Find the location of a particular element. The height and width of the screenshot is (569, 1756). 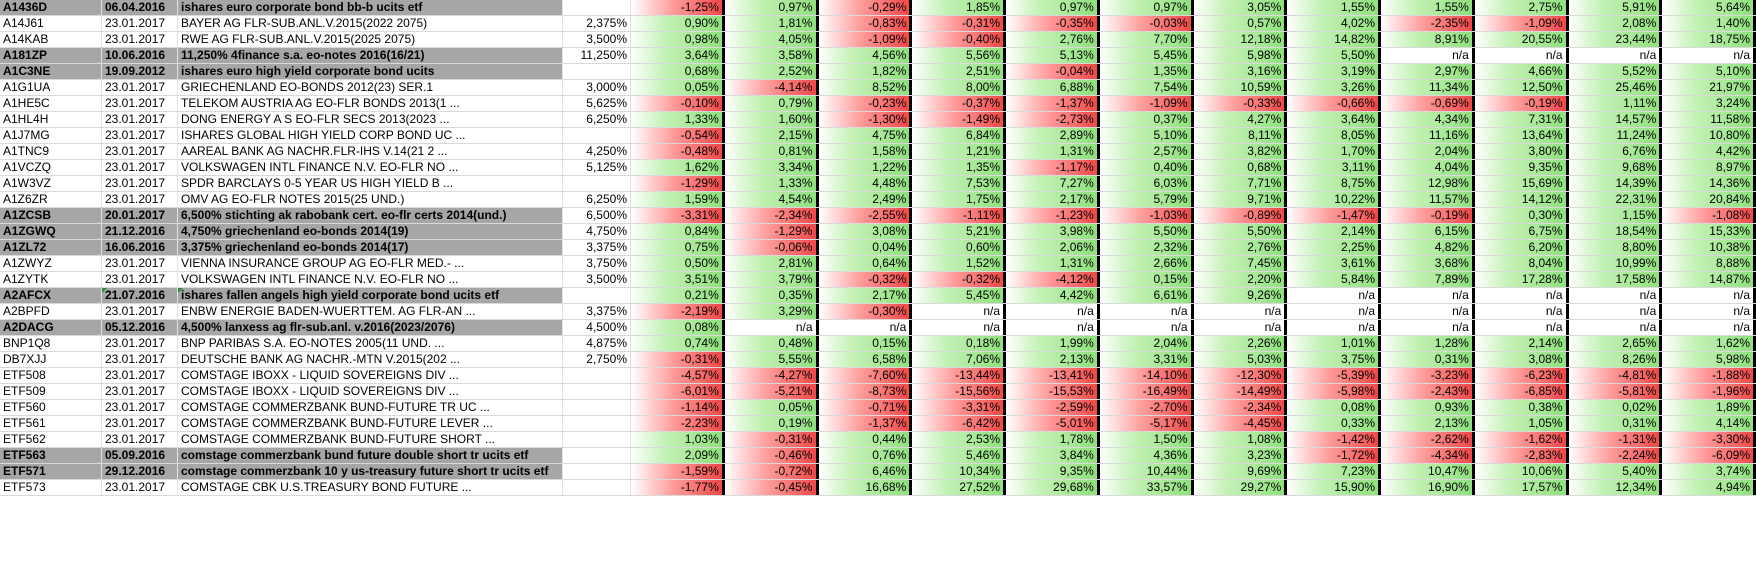

cell-performance: -3,31% is located at coordinates (959, 407).